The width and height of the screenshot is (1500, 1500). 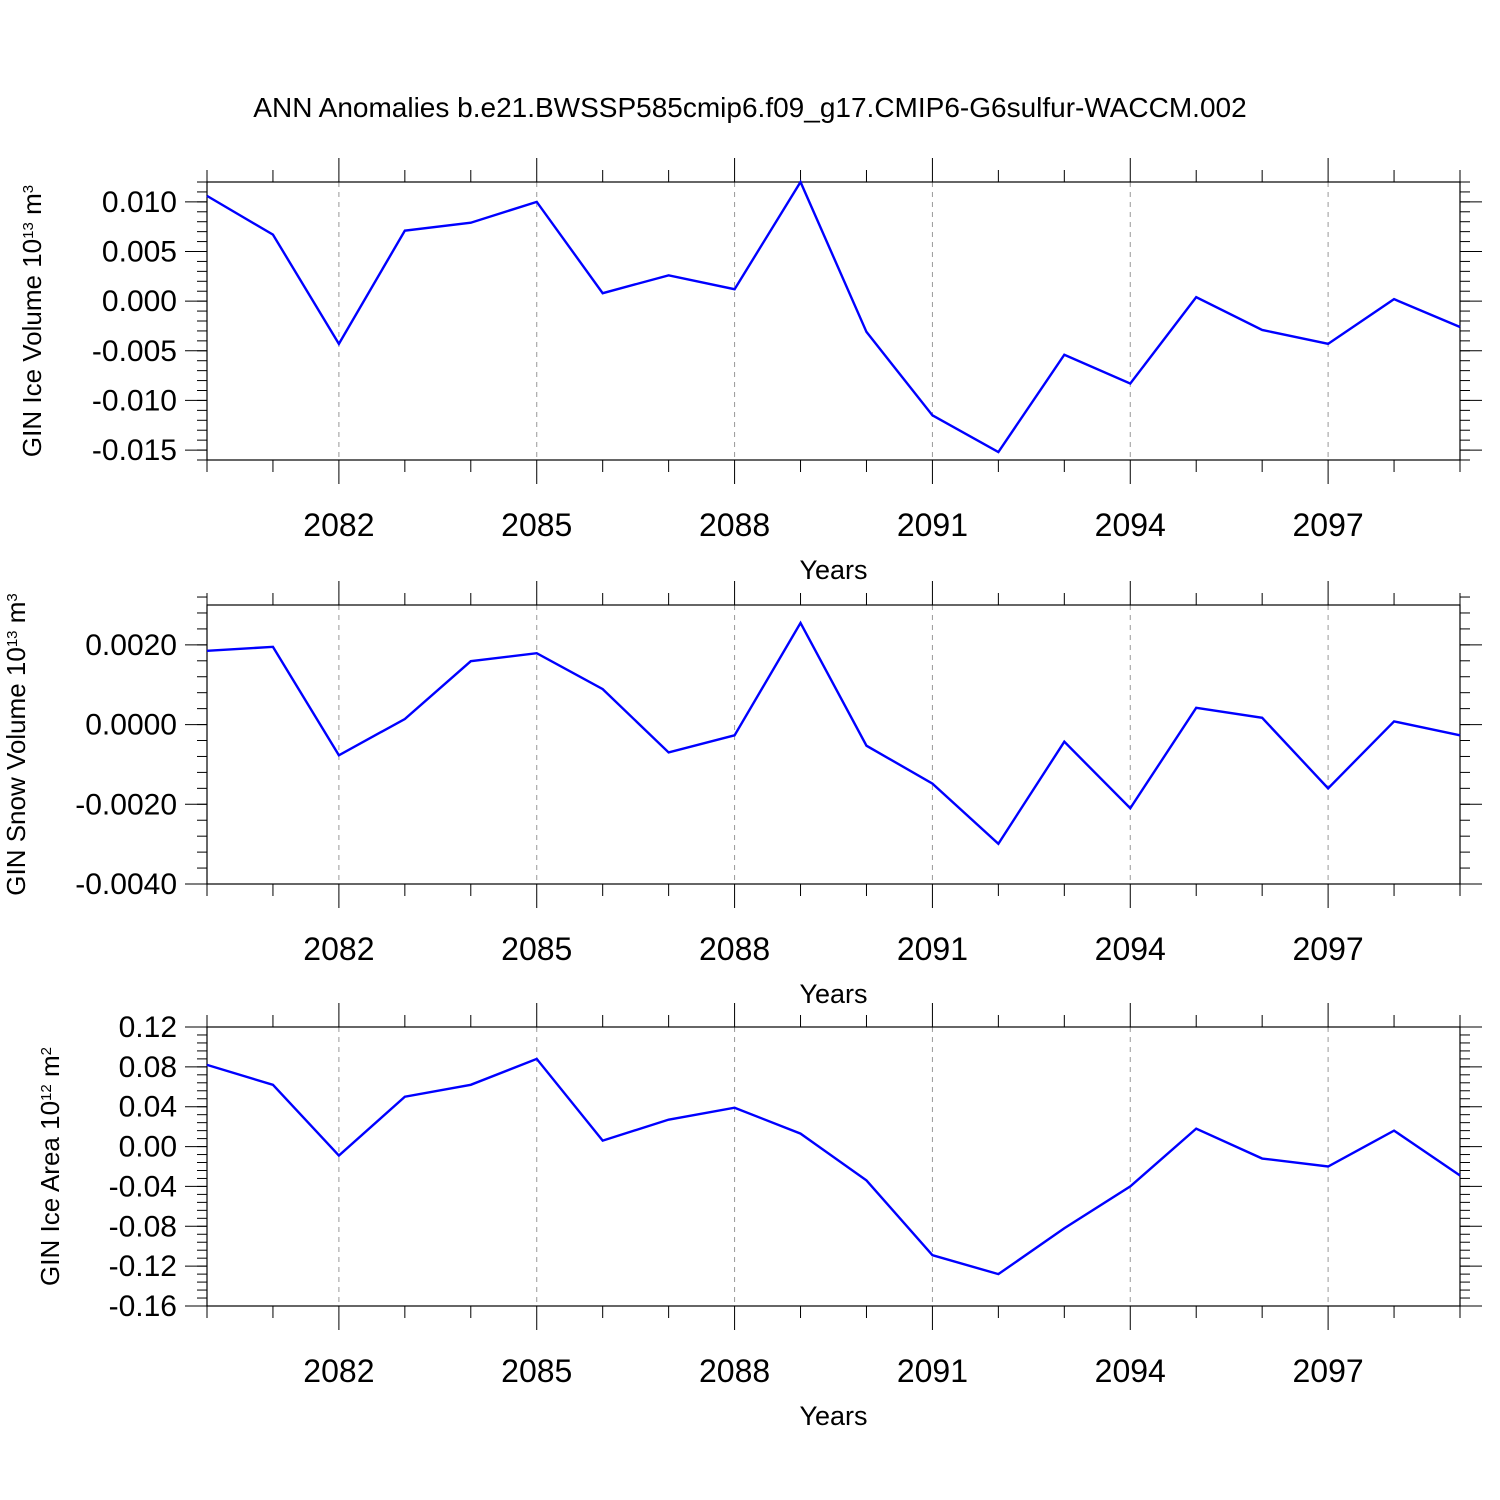 I want to click on panel1-y-tick-label-5: 0.010, so click(x=139, y=202).